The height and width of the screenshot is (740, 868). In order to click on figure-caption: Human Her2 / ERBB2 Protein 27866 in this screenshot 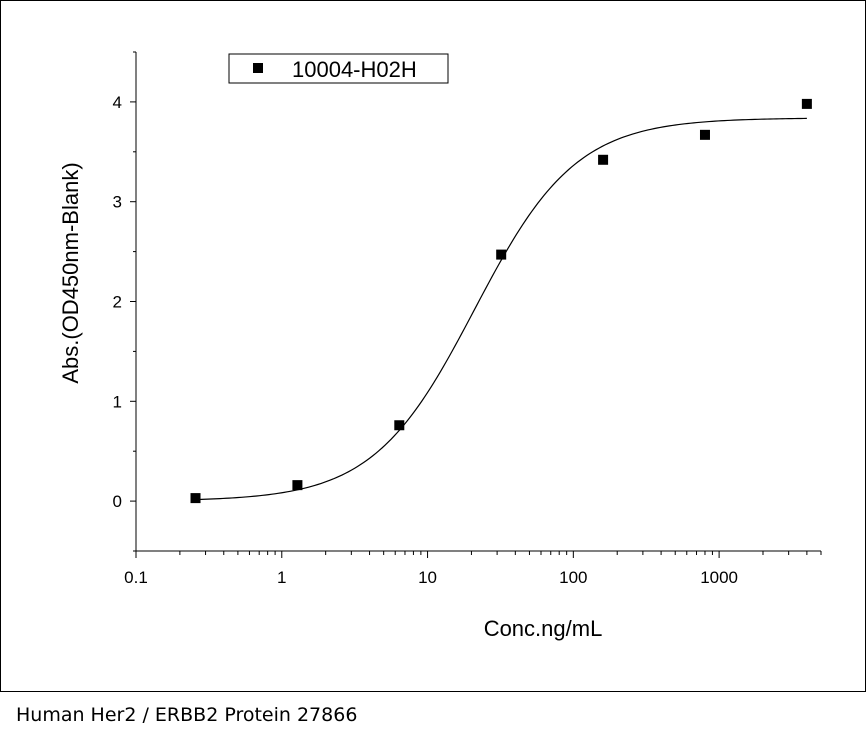, I will do `click(187, 715)`.